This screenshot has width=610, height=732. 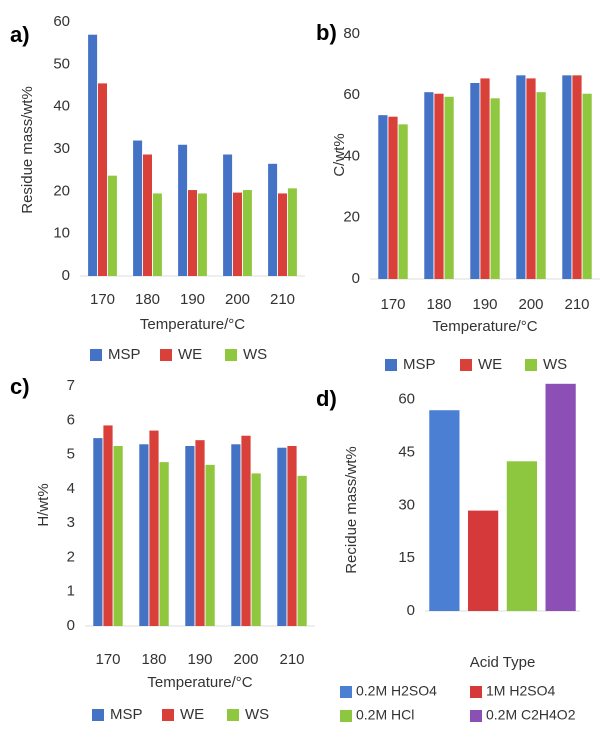 What do you see at coordinates (20, 386) in the screenshot?
I see `panel-label: c)` at bounding box center [20, 386].